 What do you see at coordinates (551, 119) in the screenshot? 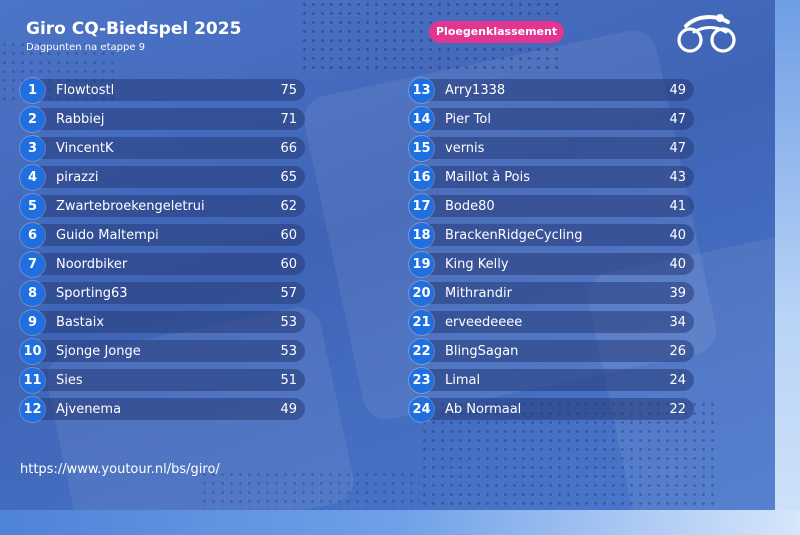
I see `ranking-row: 14 Pier Tol 47` at bounding box center [551, 119].